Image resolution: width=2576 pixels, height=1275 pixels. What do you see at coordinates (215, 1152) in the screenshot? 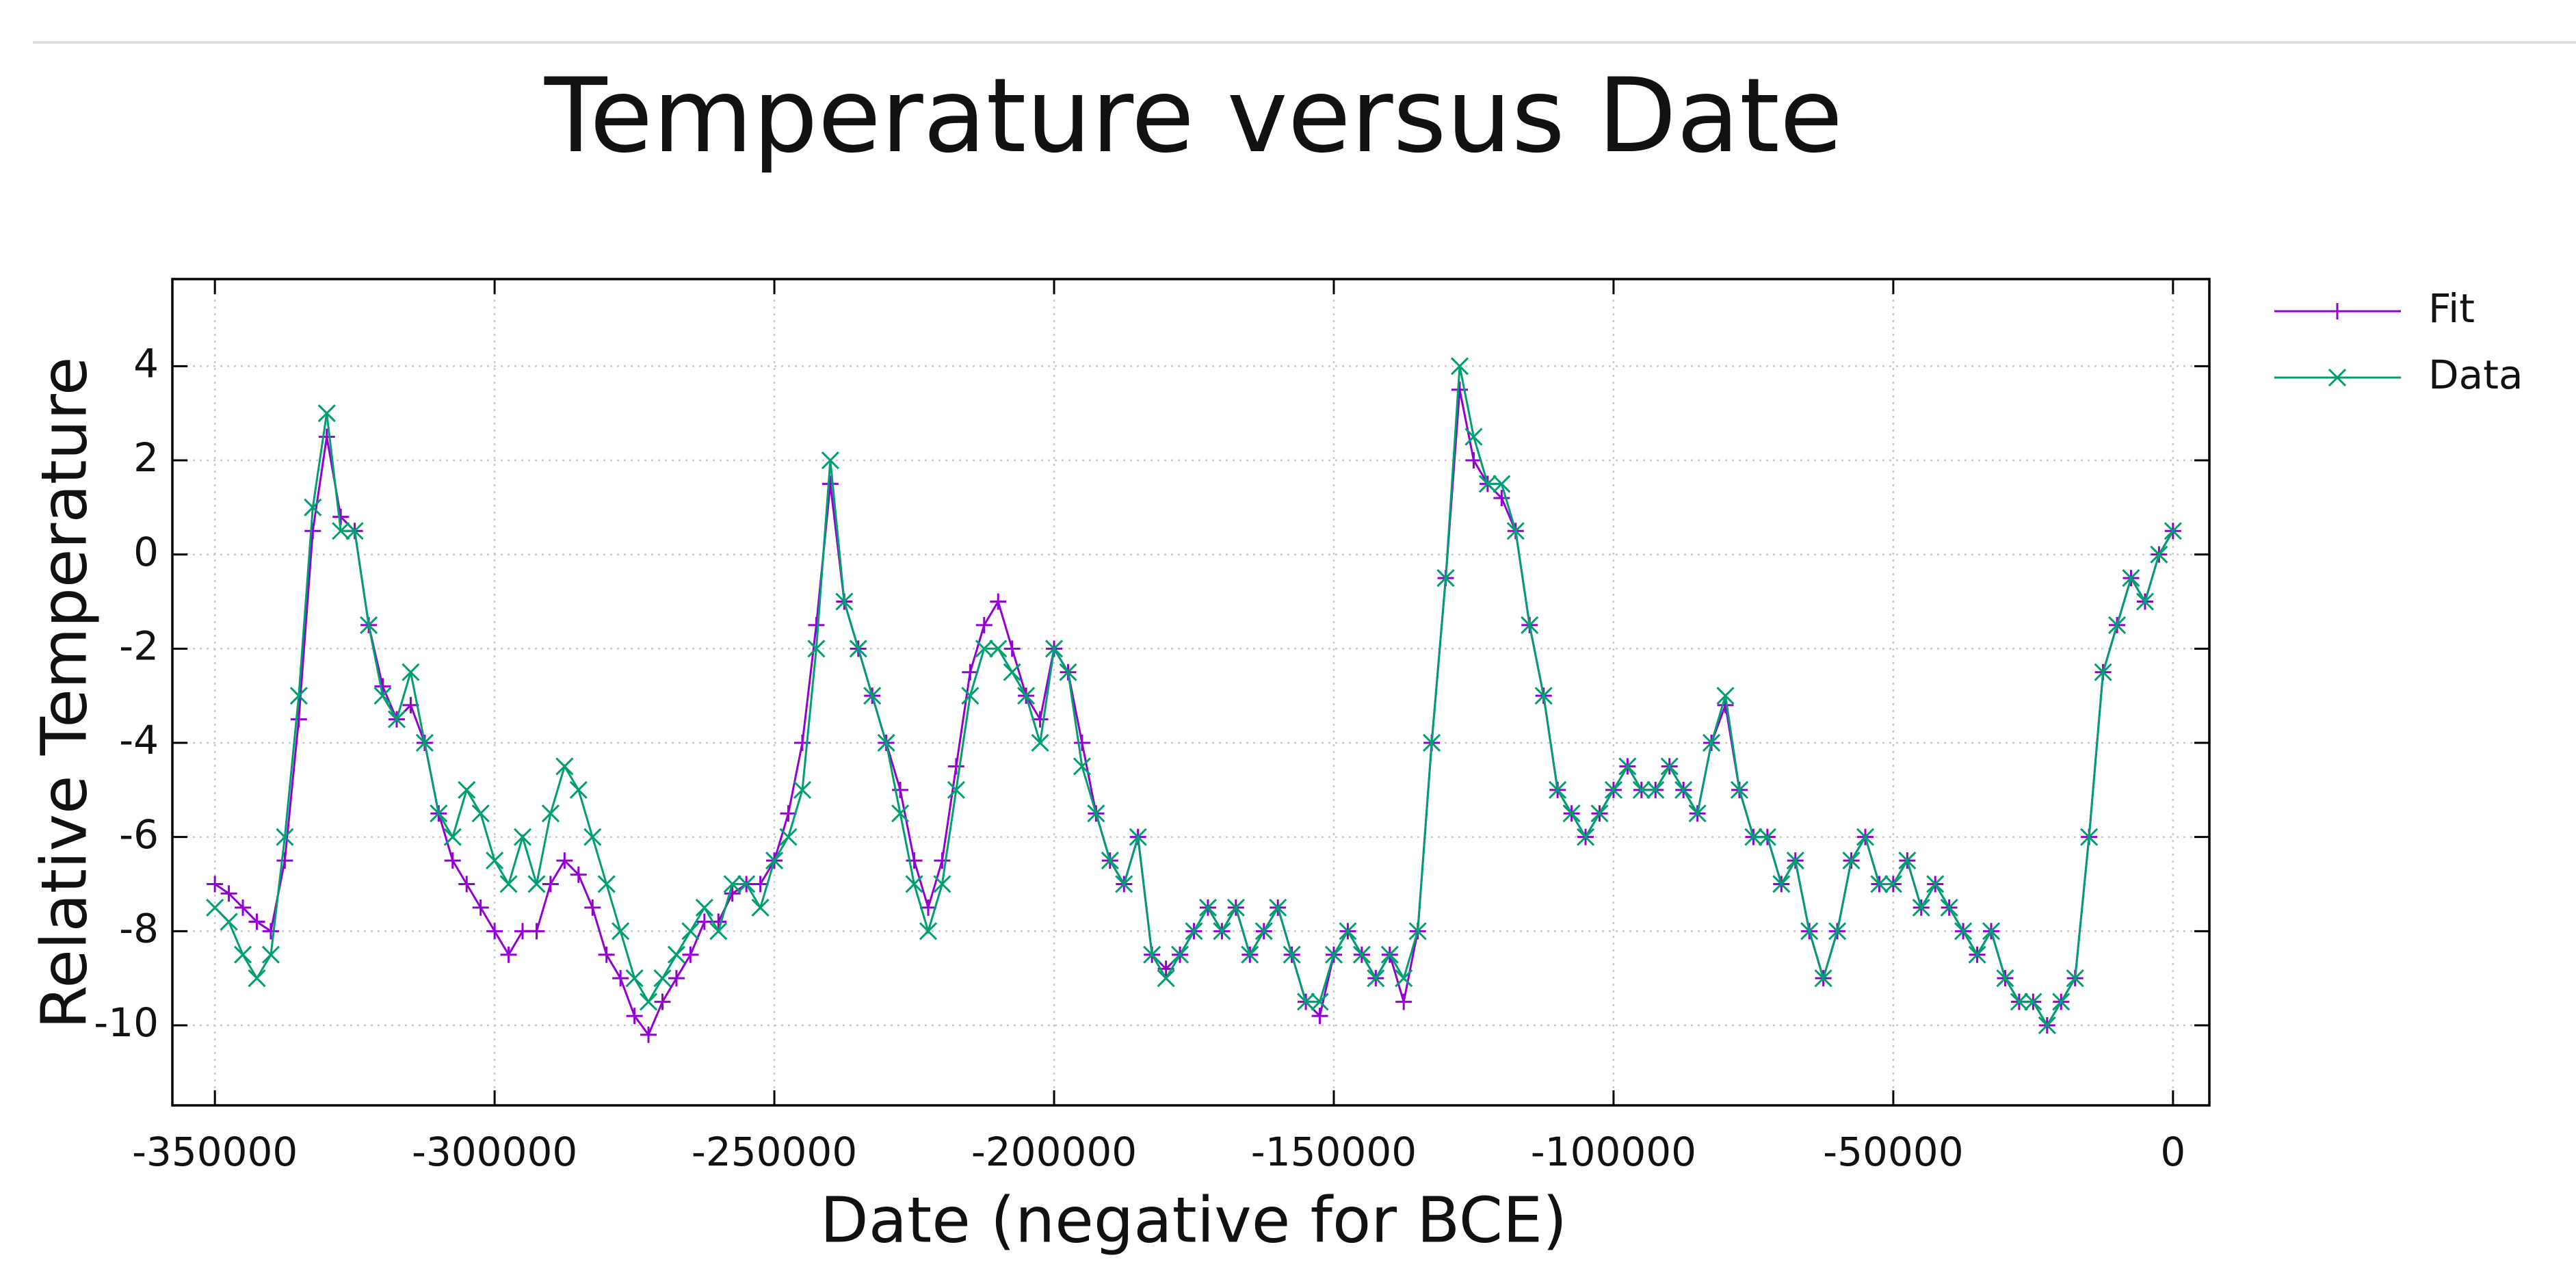
I see `x-tick-label: -350000` at bounding box center [215, 1152].